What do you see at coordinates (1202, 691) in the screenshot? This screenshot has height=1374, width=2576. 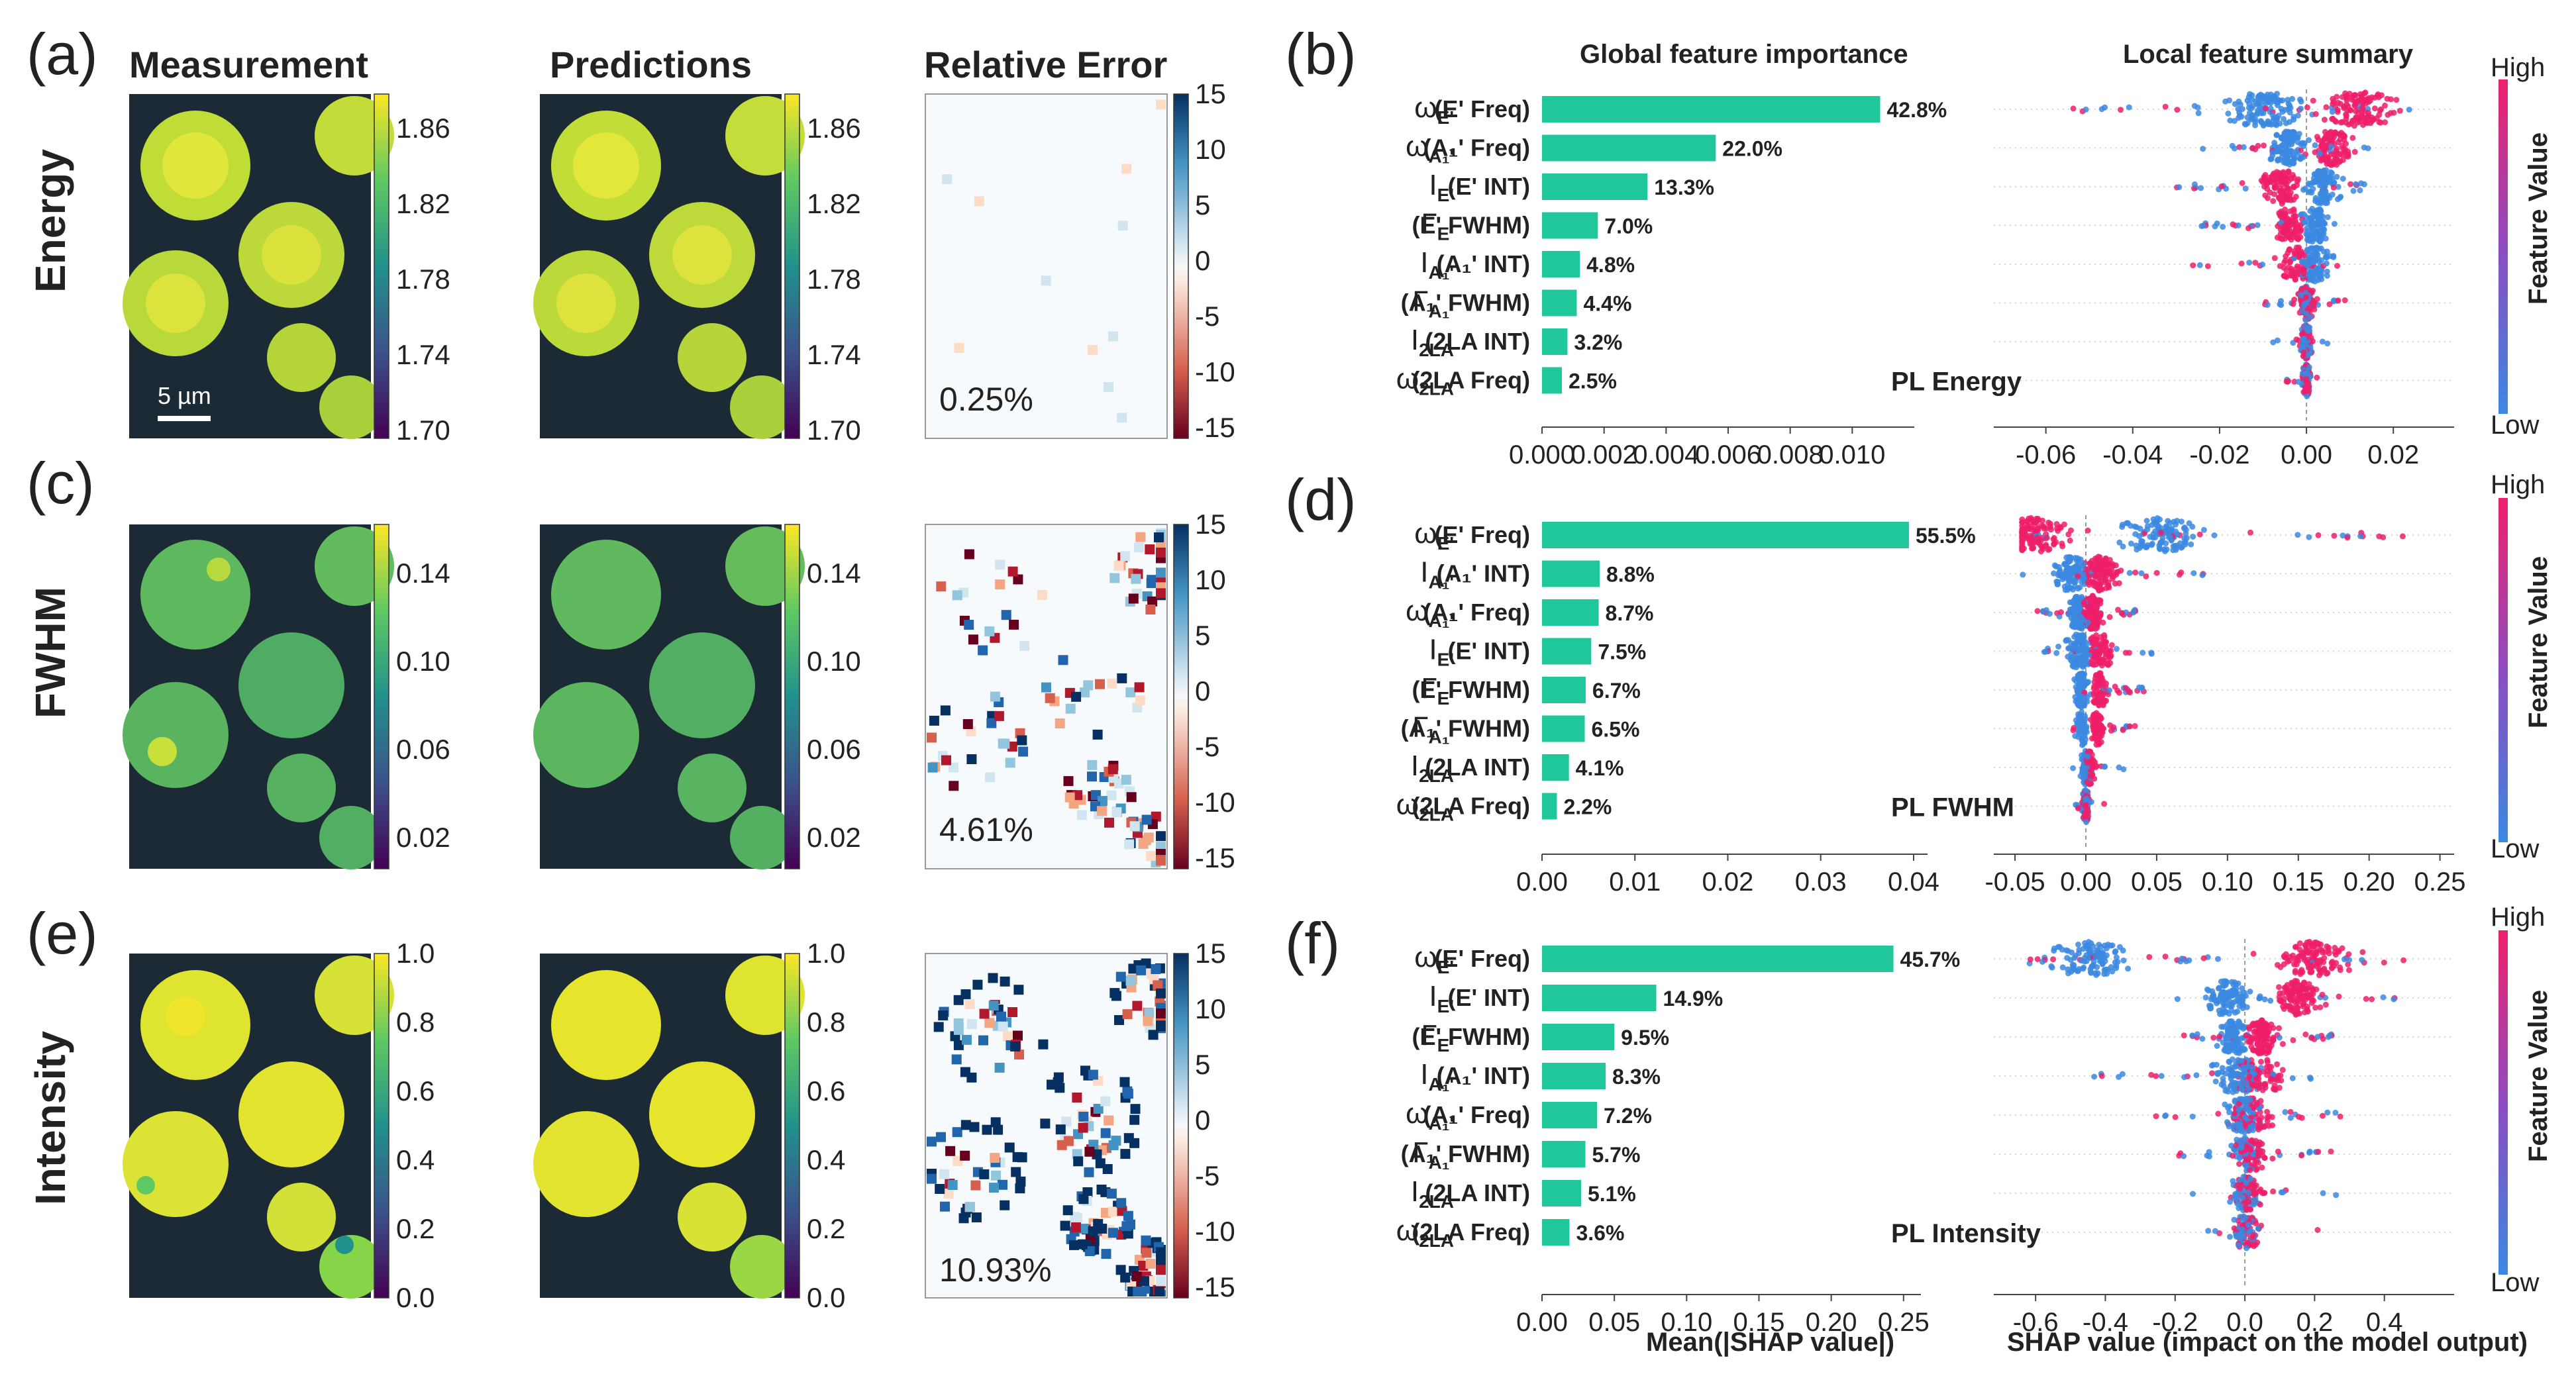 I see `error-tick: 0` at bounding box center [1202, 691].